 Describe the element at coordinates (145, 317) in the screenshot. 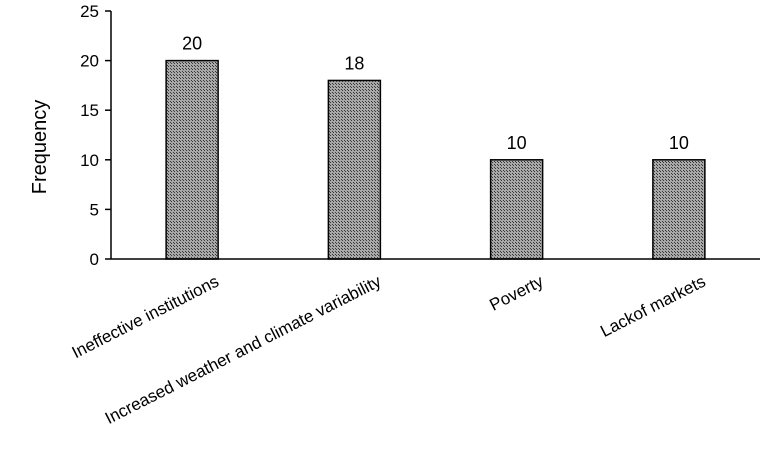

I see `category-label-0: Ineffective institutions` at that location.